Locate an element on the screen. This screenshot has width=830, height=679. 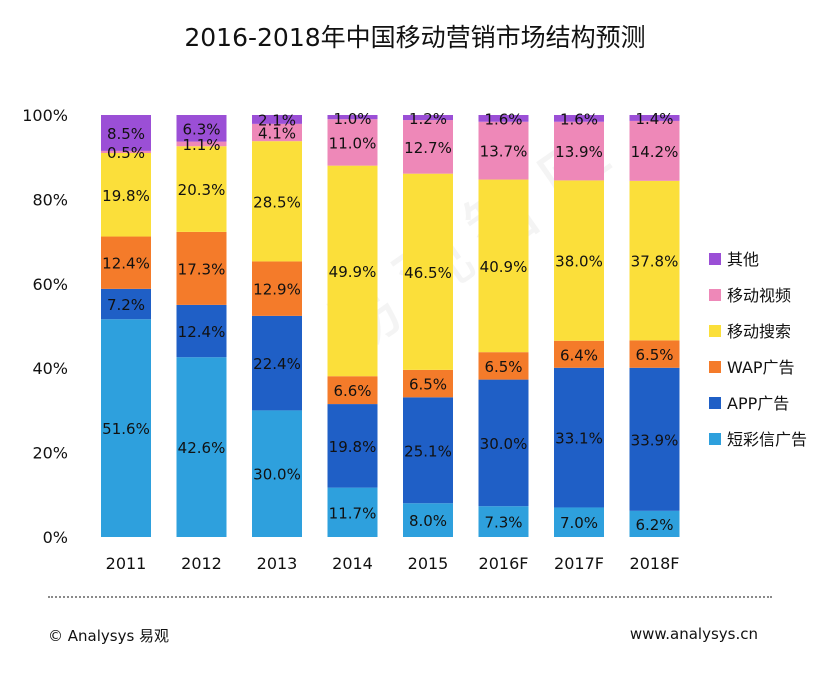
data-label: 49.9% is located at coordinates (353, 272).